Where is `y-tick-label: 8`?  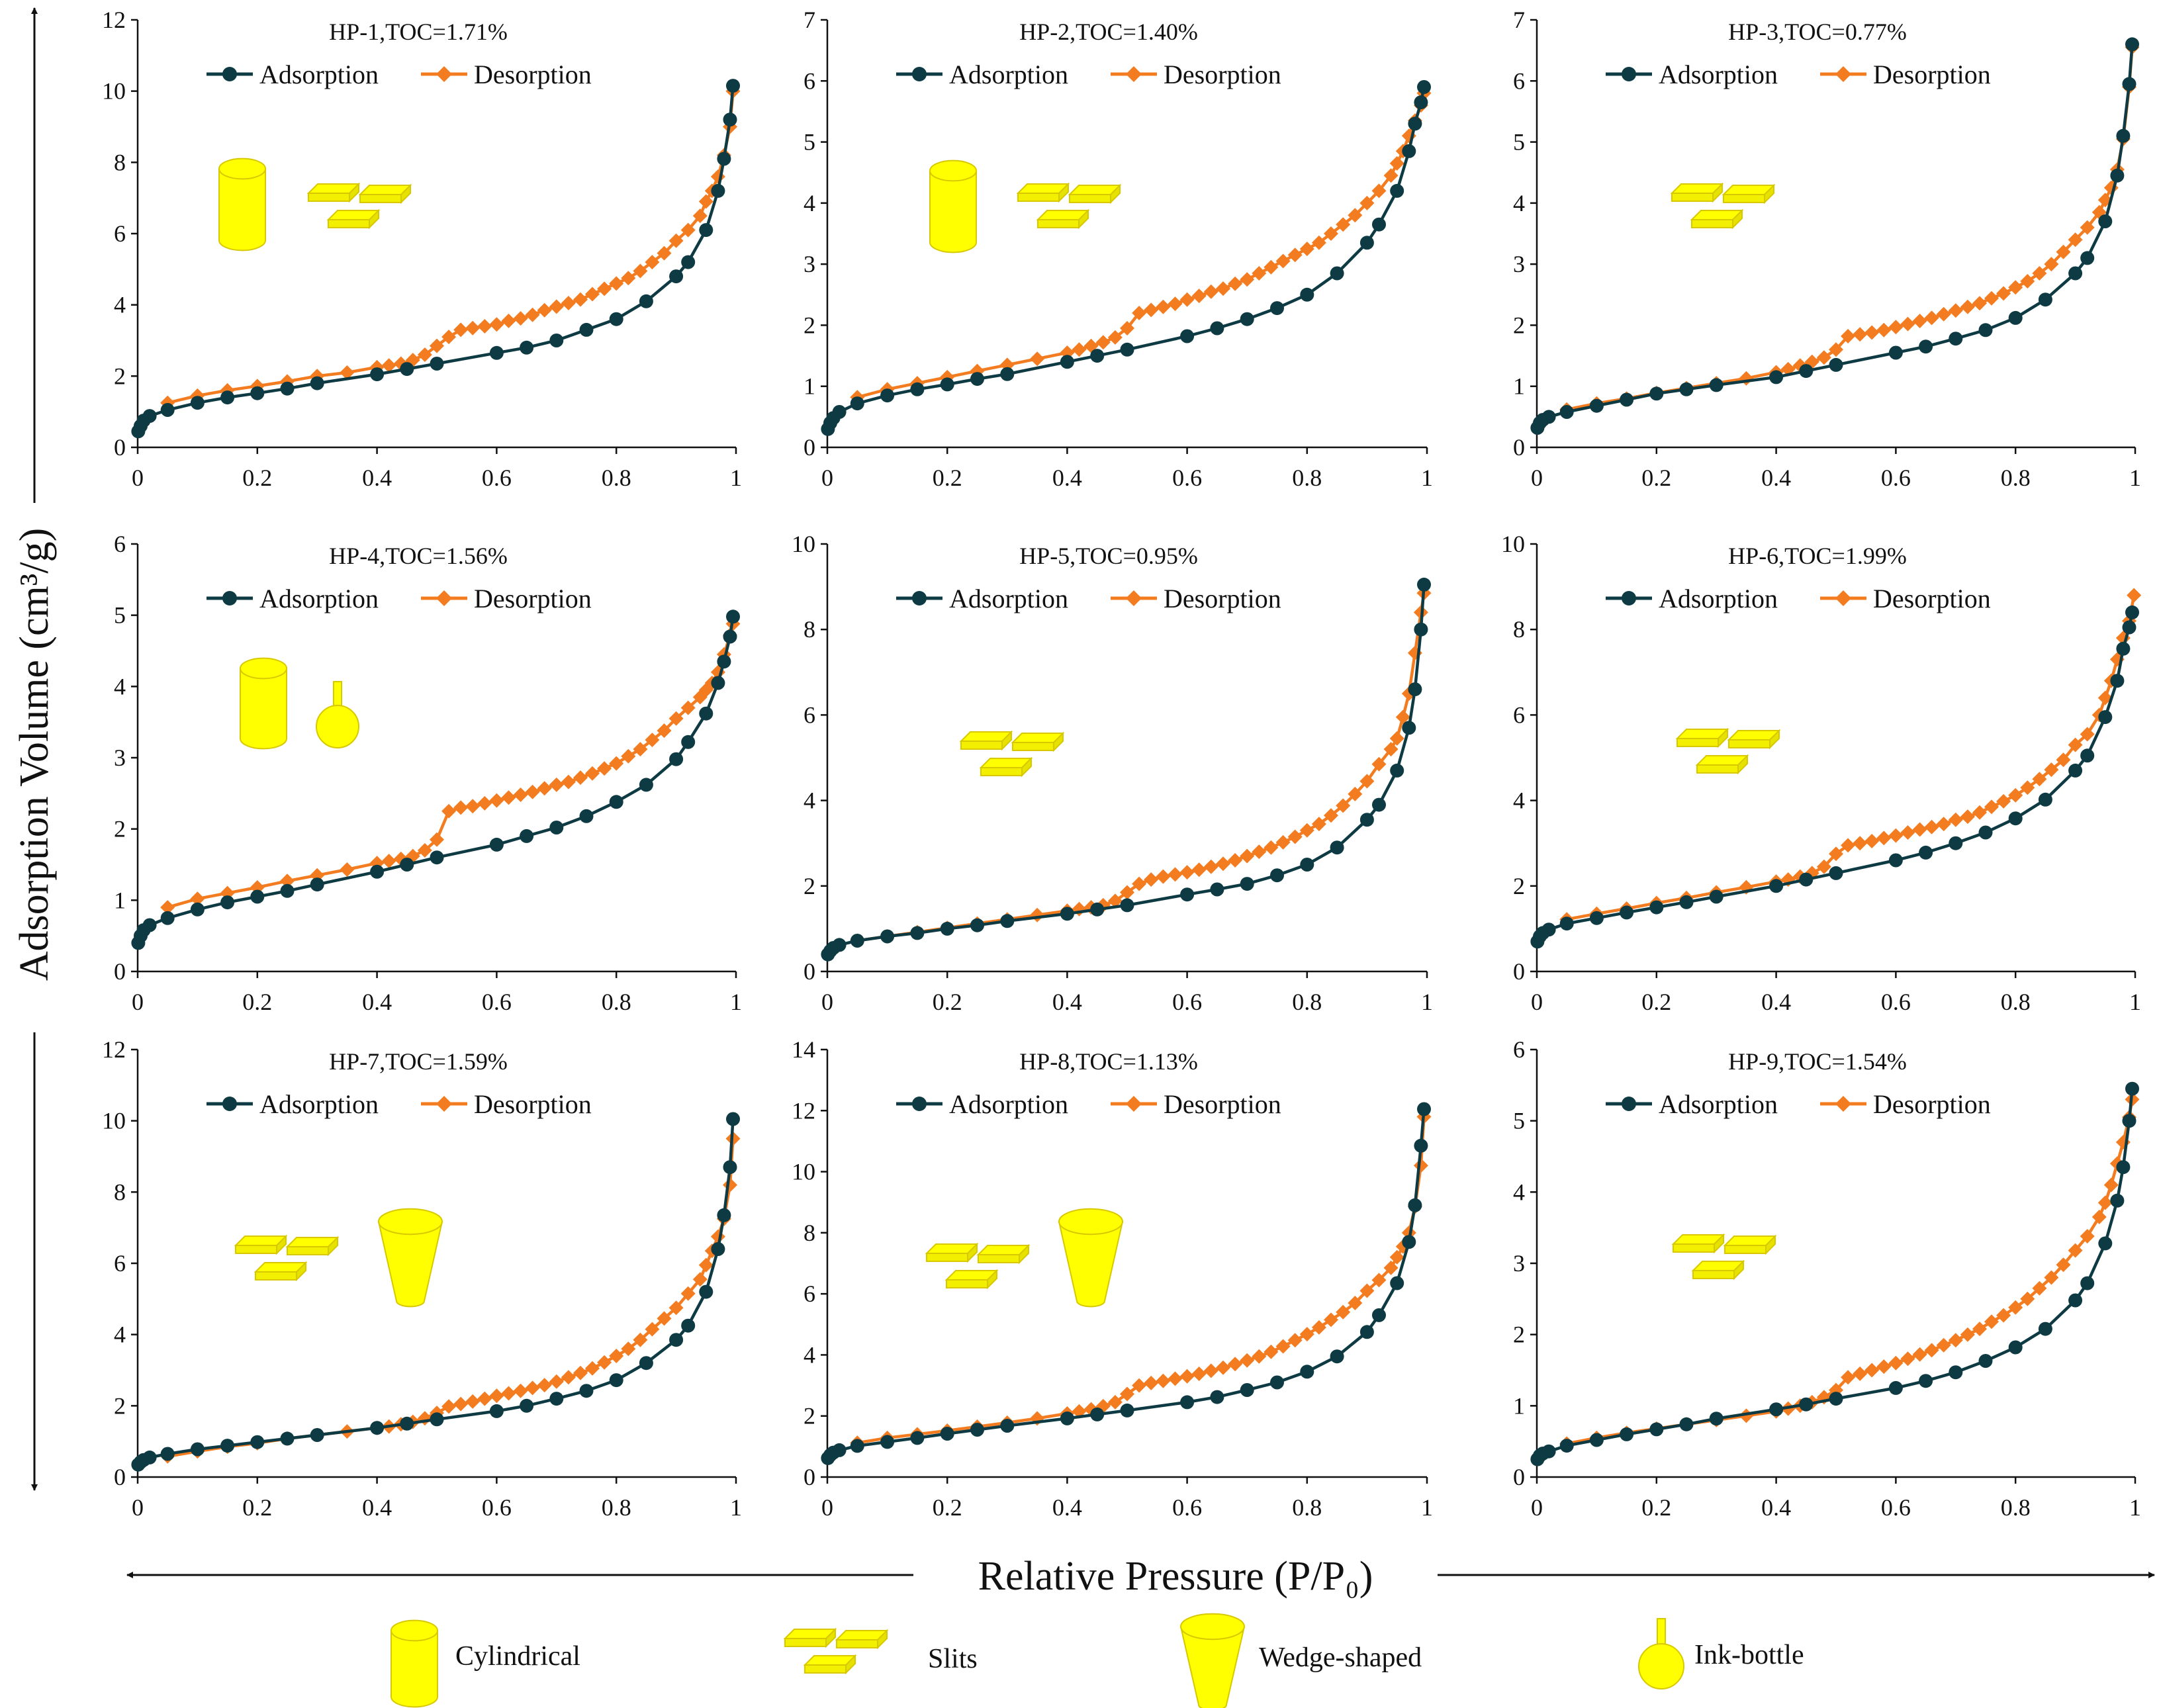
y-tick-label: 8 is located at coordinates (809, 629).